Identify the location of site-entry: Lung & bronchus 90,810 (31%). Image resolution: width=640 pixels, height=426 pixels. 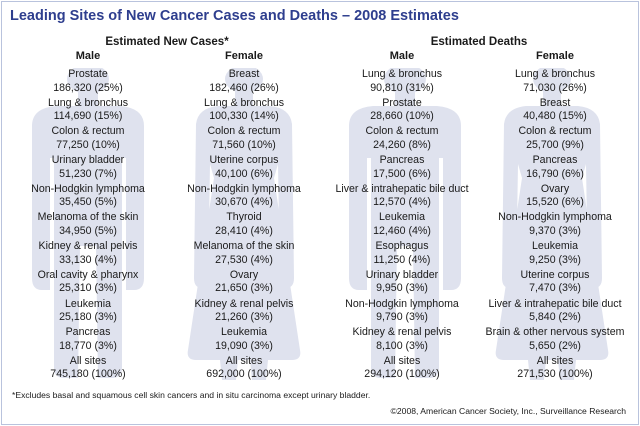
(402, 82).